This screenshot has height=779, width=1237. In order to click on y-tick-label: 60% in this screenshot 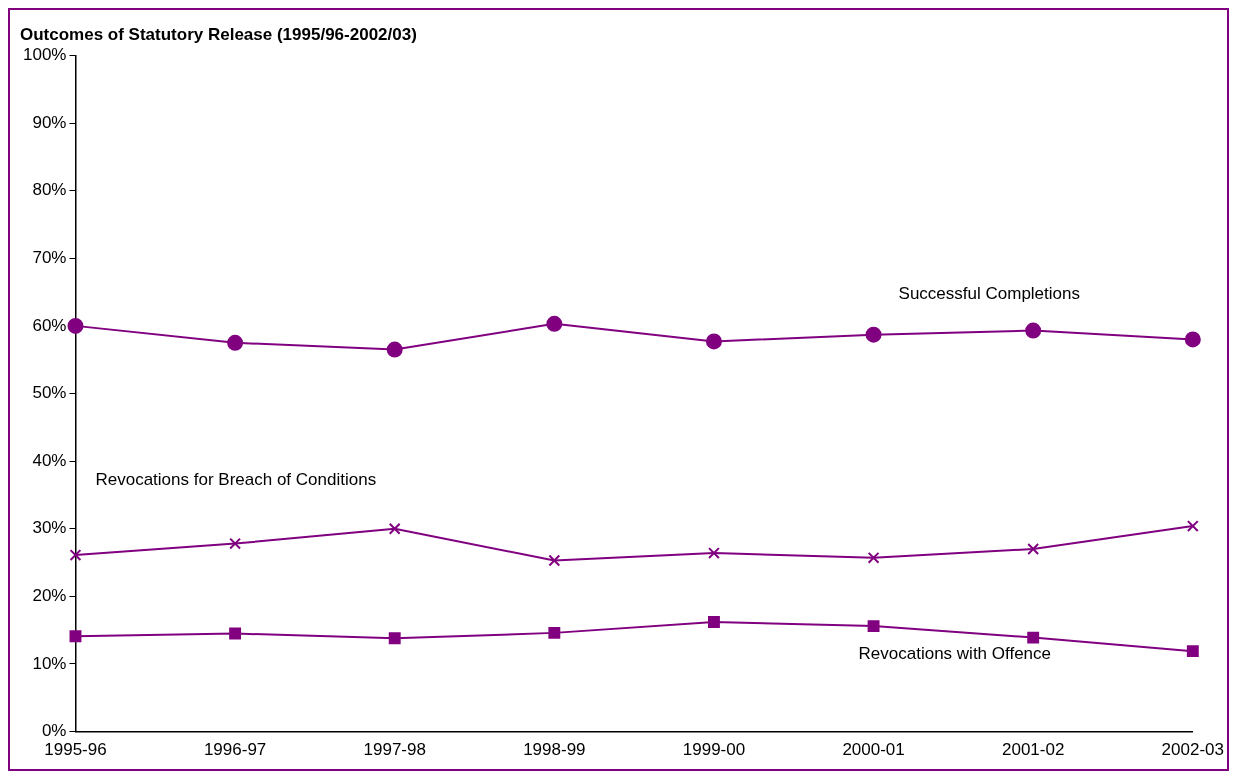, I will do `click(49, 325)`.